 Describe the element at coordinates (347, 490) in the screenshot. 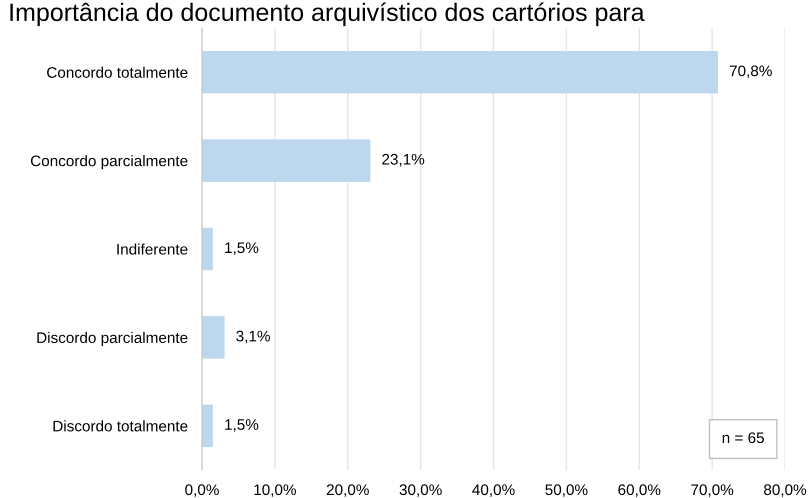

I see `x-tick-label: 20,0%` at that location.